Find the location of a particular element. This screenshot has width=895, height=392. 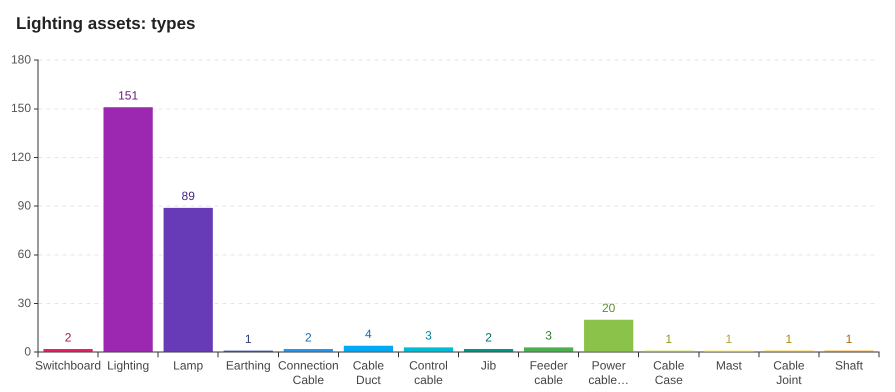

x-tick-label: Jib is located at coordinates (488, 365).